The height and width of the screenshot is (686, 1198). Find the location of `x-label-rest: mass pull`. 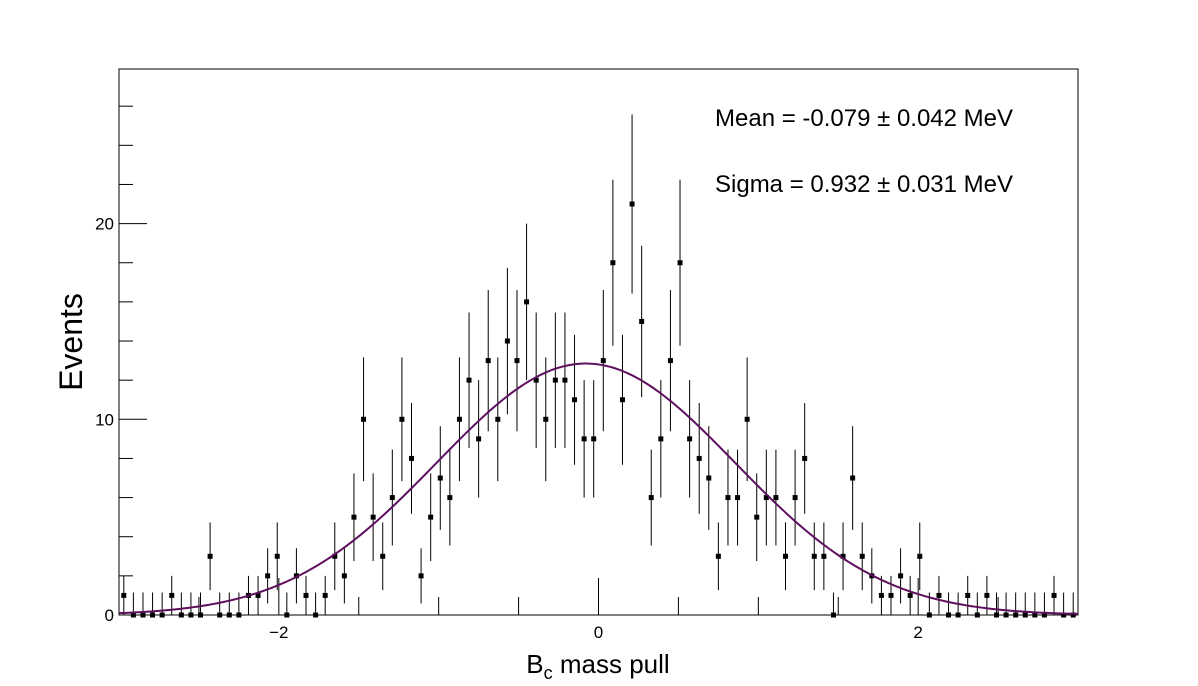

x-label-rest: mass pull is located at coordinates (611, 664).